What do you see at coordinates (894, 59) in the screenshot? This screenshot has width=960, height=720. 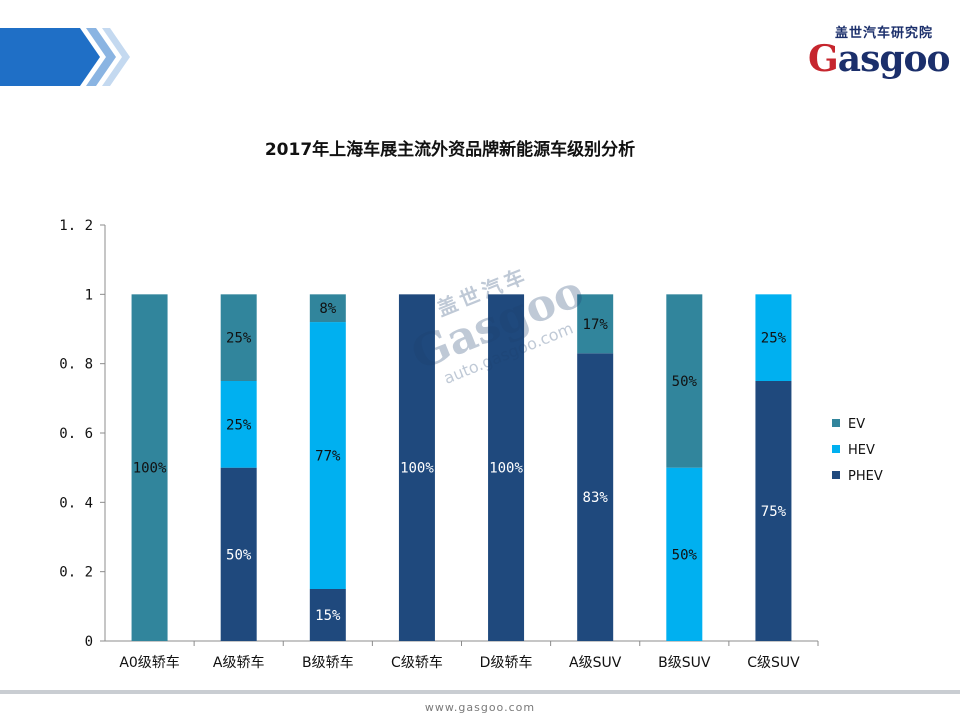 I see `logo-word-rest: asgoo` at bounding box center [894, 59].